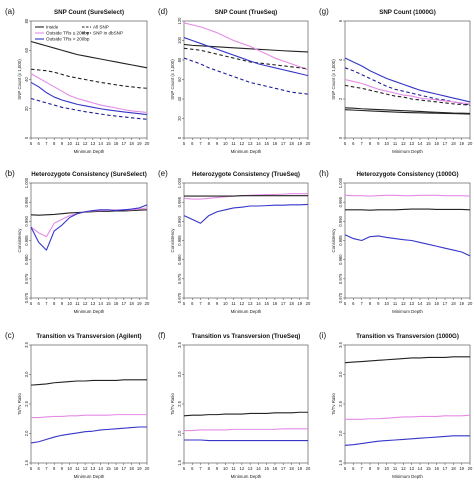  I want to click on chart-title: Transition vs Transversion (Agilent), so click(88, 336).